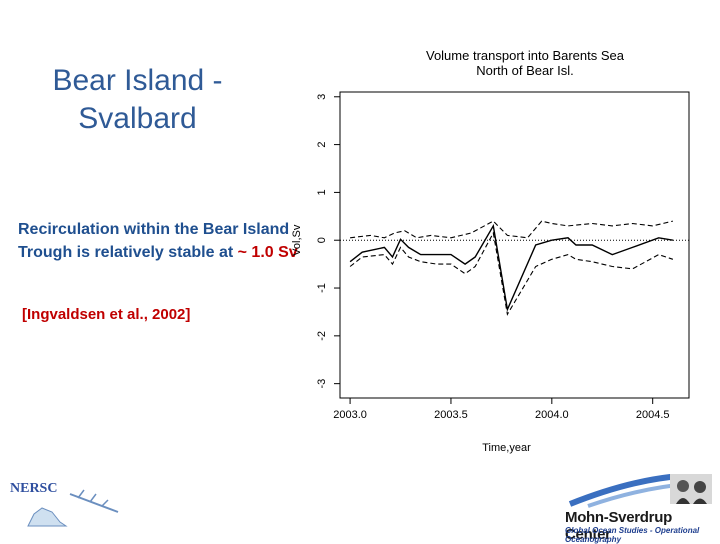 The image size is (720, 544). What do you see at coordinates (552, 415) in the screenshot?
I see `x-tick-label: 2004.0` at bounding box center [552, 415].